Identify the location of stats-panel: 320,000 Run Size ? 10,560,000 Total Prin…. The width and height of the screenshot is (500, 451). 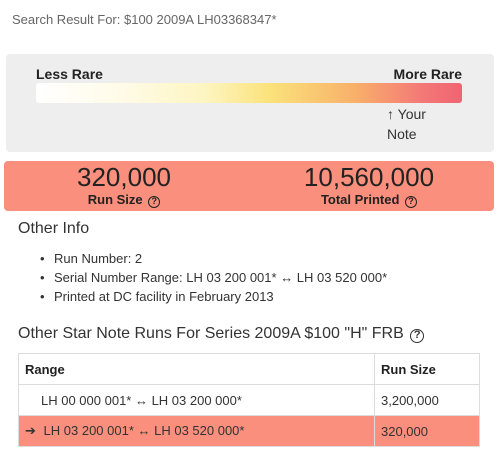
(249, 186).